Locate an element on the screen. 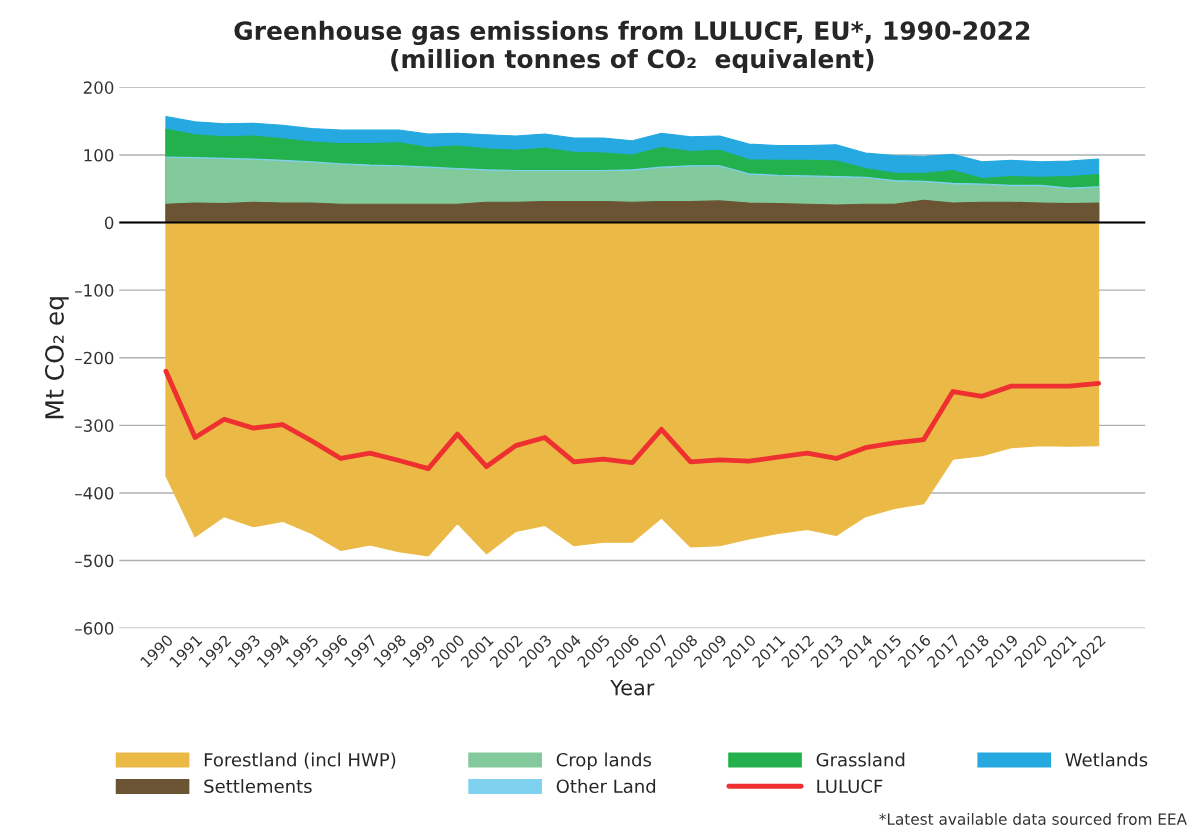  legend-label: LULUCF is located at coordinates (850, 786).